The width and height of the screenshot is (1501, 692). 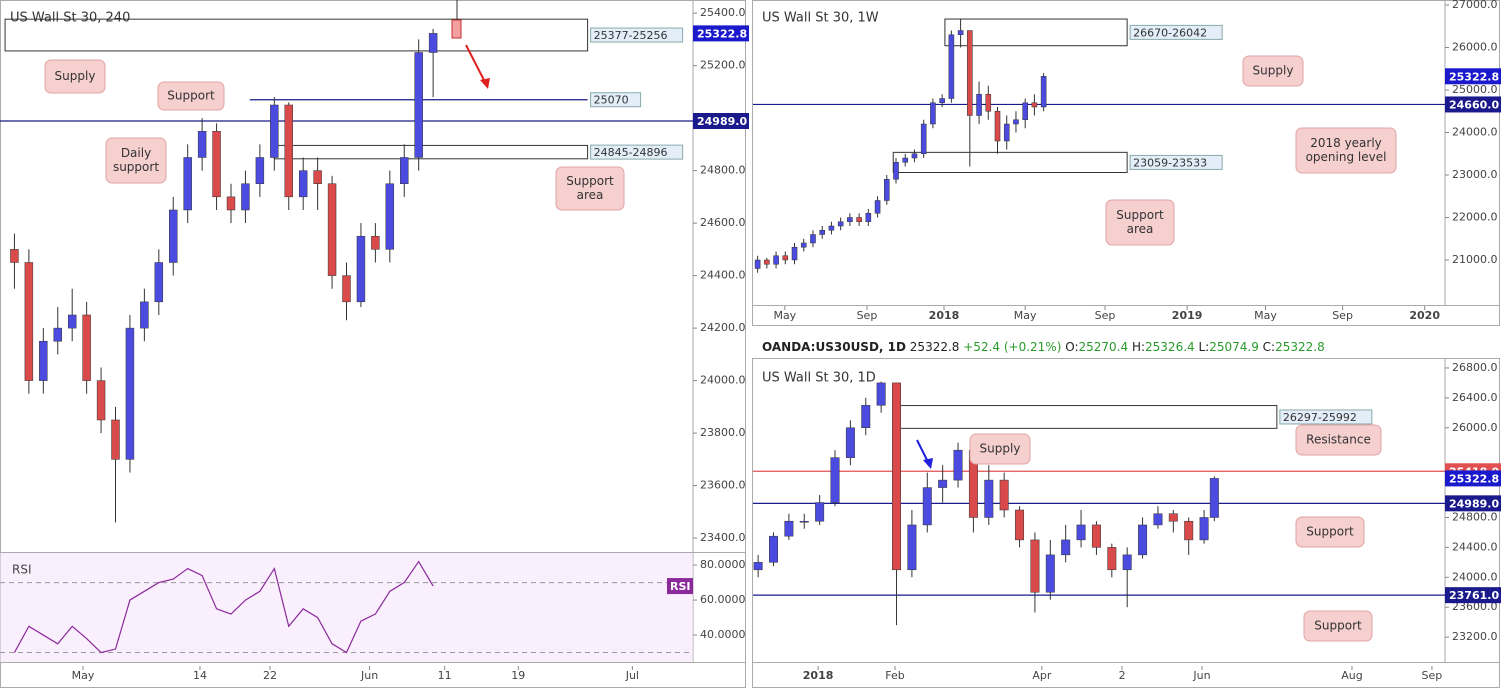 What do you see at coordinates (631, 152) in the screenshot?
I see `zone-label: 24845-24896` at bounding box center [631, 152].